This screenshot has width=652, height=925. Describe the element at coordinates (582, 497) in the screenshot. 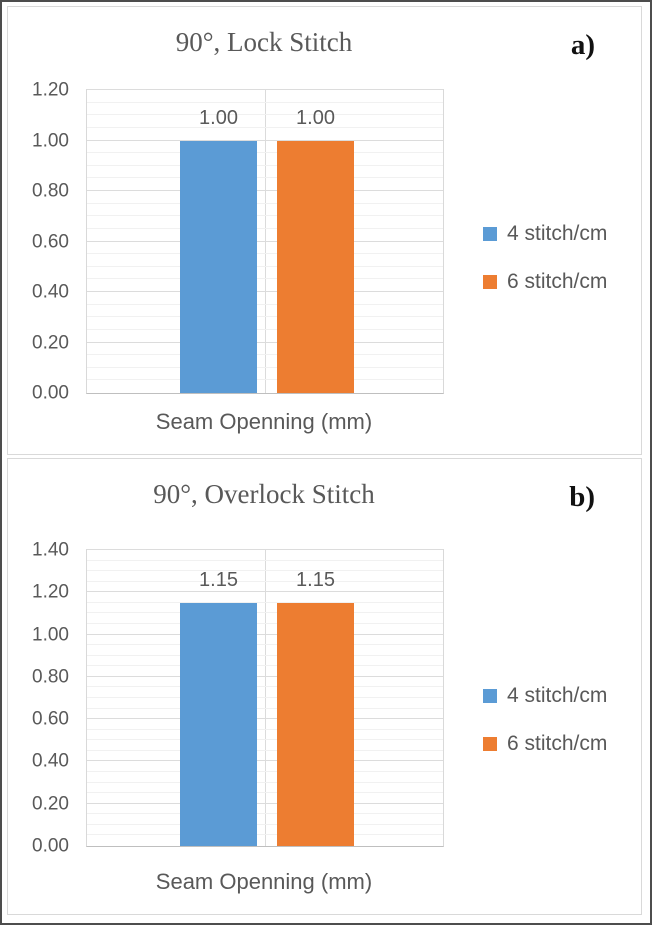

I see `panel-letter-label: b)` at that location.